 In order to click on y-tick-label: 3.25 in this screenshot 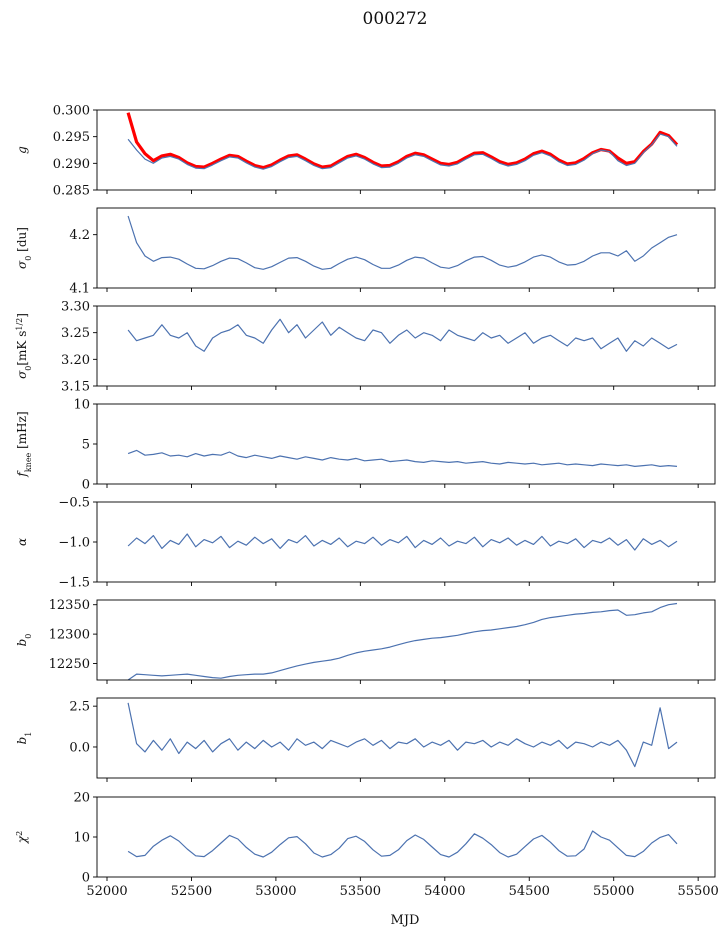, I will do `click(75, 333)`.